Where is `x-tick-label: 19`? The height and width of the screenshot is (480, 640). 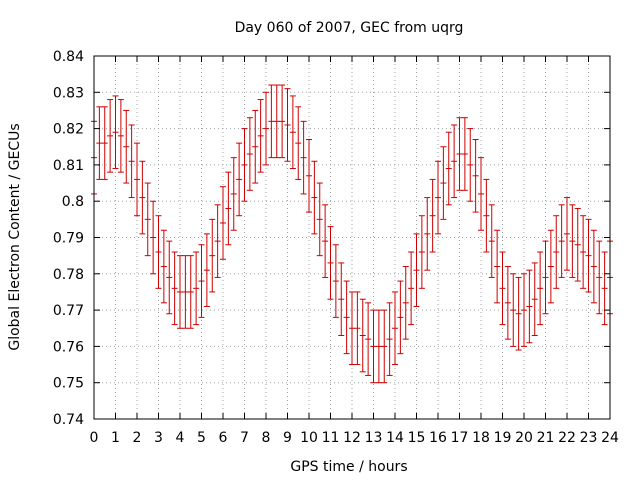 x-tick-label: 19 is located at coordinates (503, 438).